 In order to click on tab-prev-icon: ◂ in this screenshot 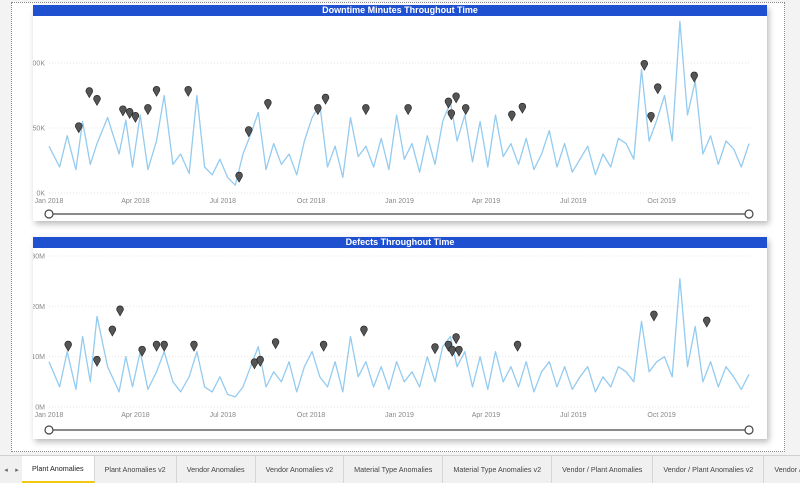, I will do `click(6, 470)`.